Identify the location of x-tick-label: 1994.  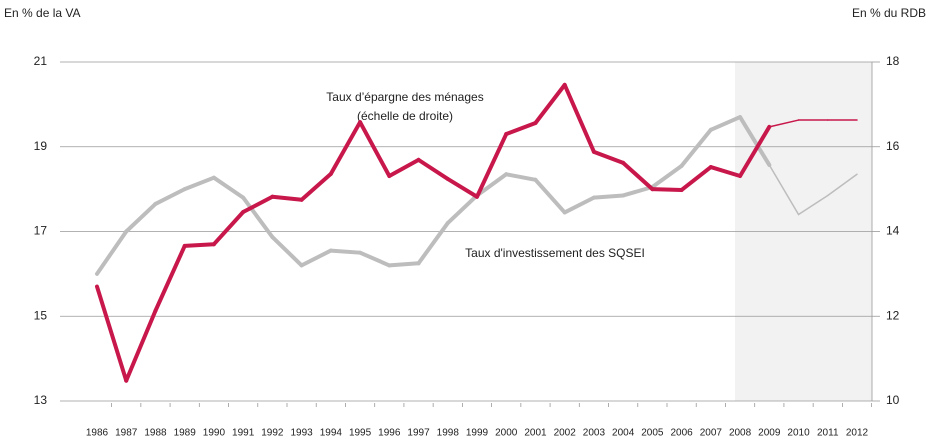
(331, 433).